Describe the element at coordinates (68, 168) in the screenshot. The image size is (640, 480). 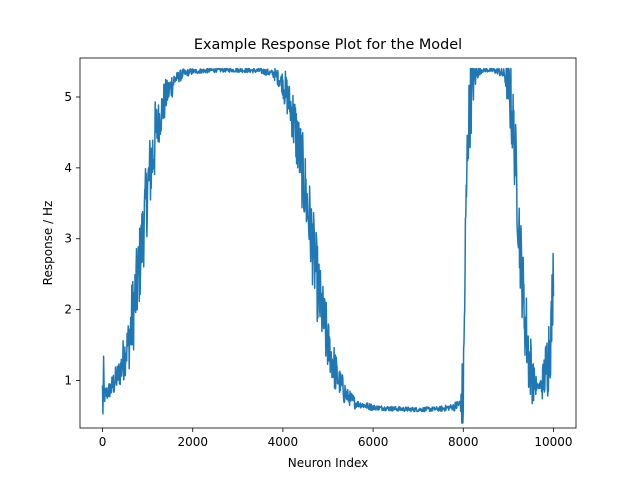
I see `y-tick-label: 4` at that location.